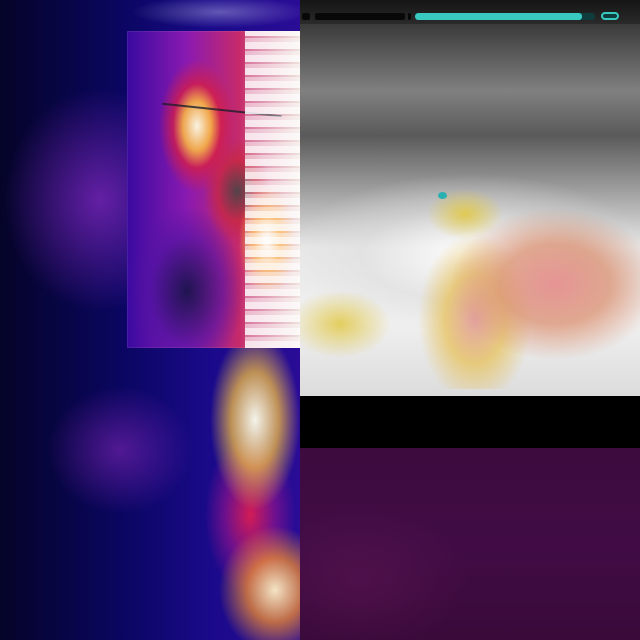 Image resolution: width=640 pixels, height=640 pixels. I want to click on thermal-inset-overlay, so click(213, 189).